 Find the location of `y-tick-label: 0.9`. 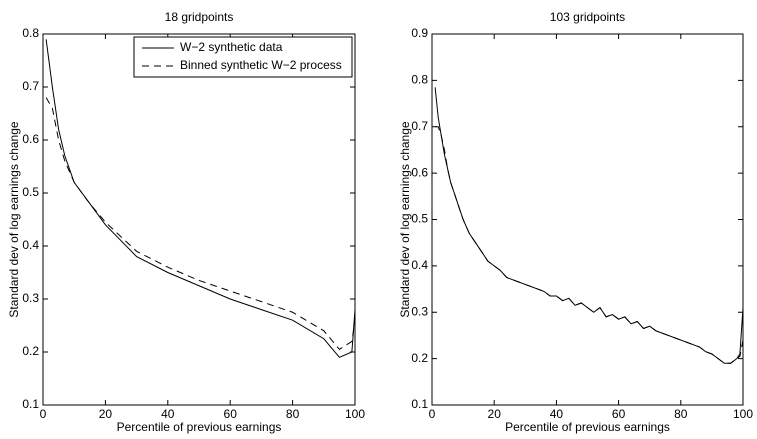

y-tick-label: 0.9 is located at coordinates (419, 33).